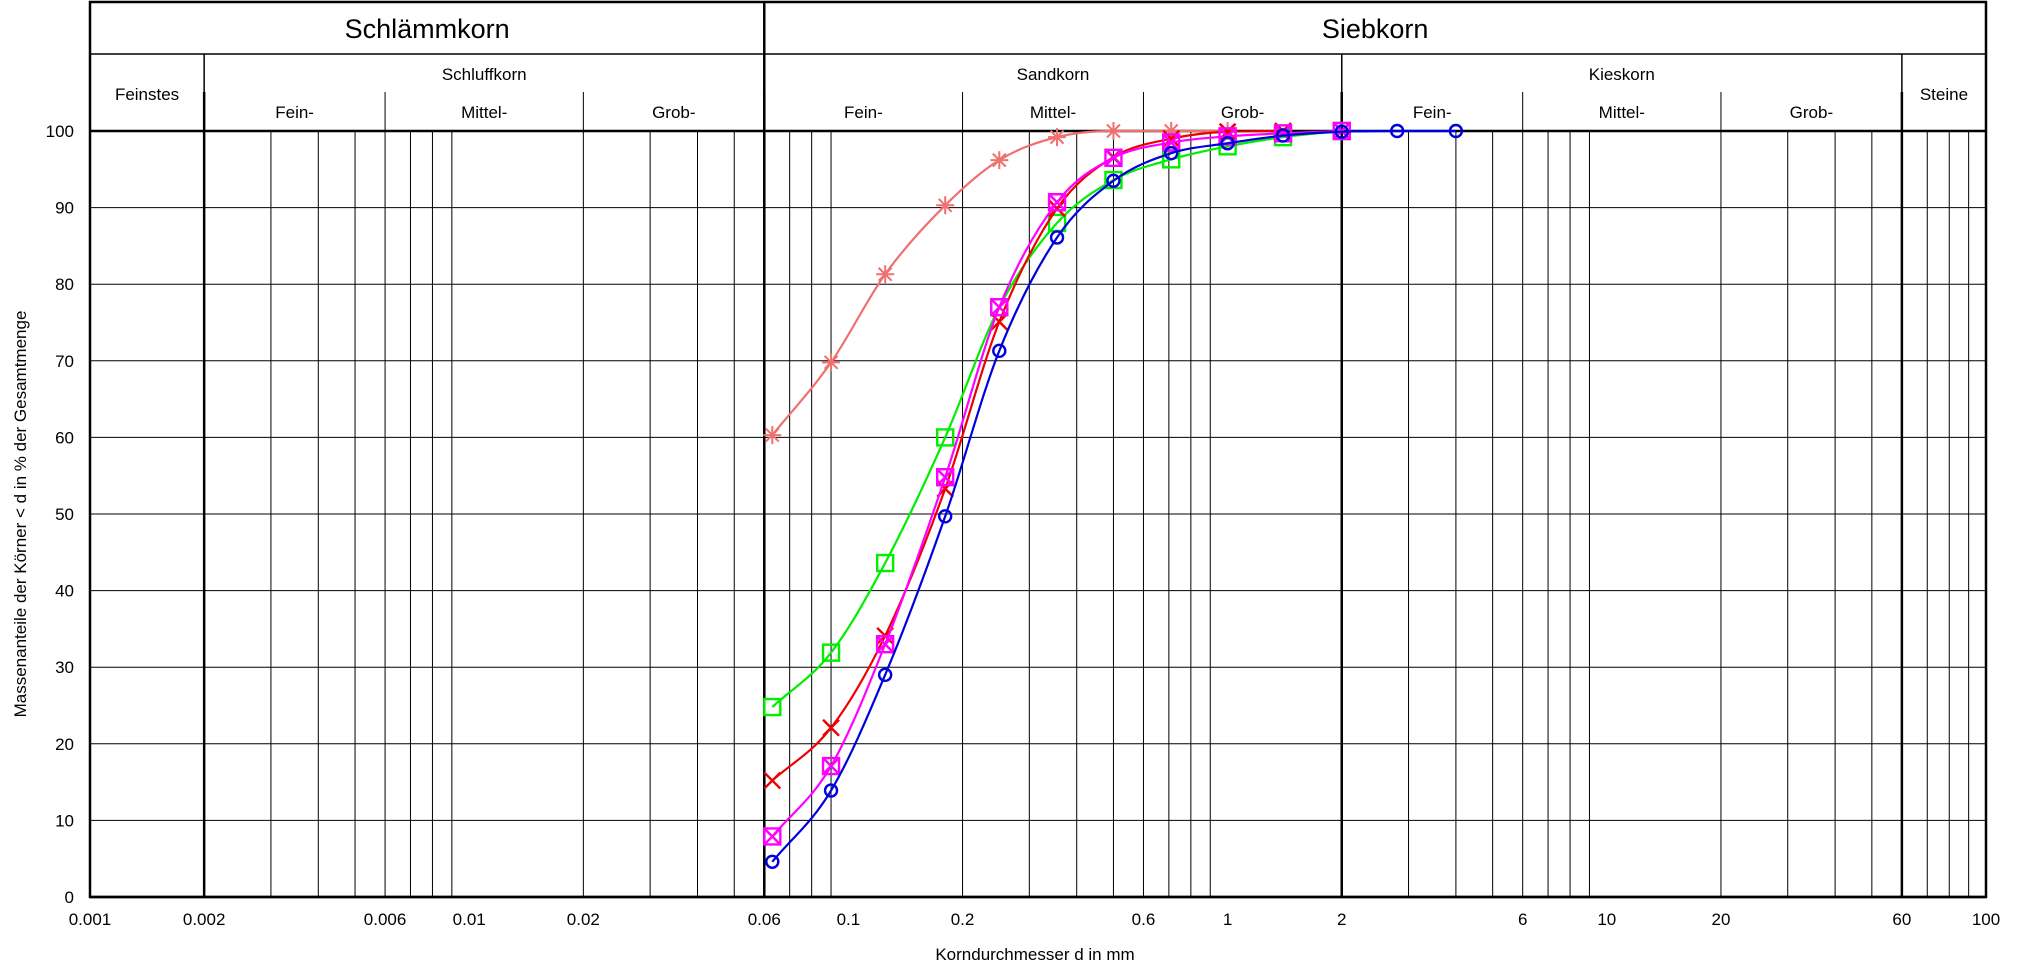 The height and width of the screenshot is (968, 2020). Describe the element at coordinates (1606, 919) in the screenshot. I see `x-tick-label: 10` at that location.